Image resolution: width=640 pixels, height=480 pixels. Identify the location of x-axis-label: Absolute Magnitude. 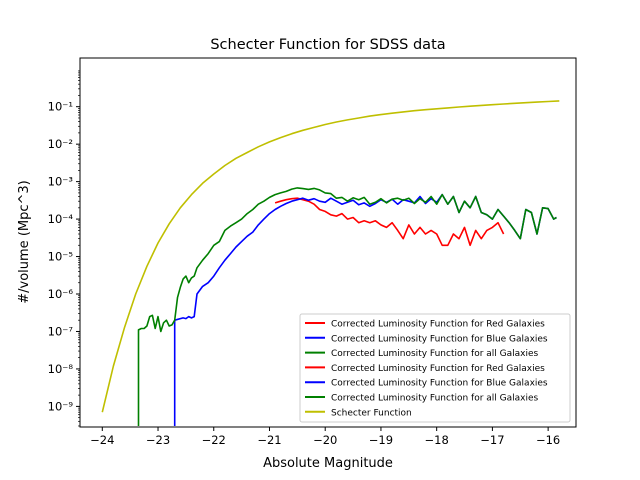
(328, 463).